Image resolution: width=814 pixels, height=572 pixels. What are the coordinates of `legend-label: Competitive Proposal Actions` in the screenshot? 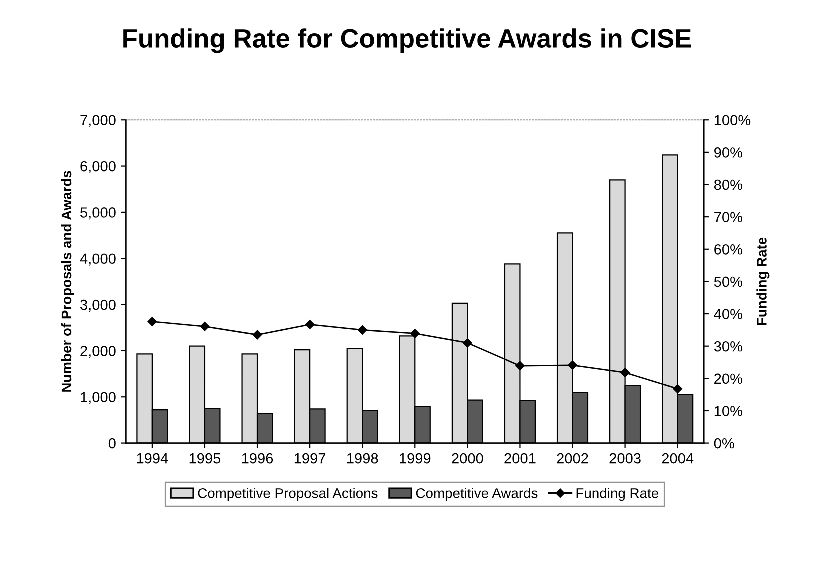 It's located at (288, 495).